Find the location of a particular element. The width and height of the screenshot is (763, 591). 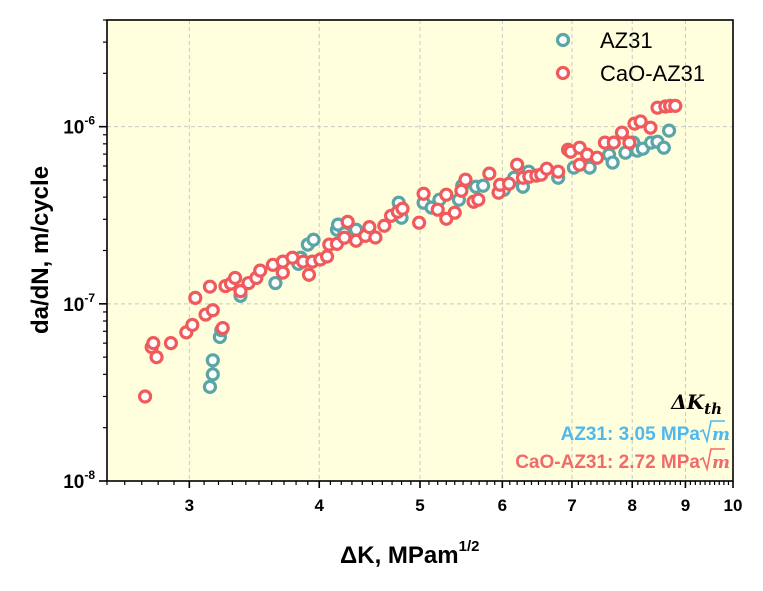

annotation-cao-az31-text: CaO-AZ31: 2.72 MPa is located at coordinates (607, 462).